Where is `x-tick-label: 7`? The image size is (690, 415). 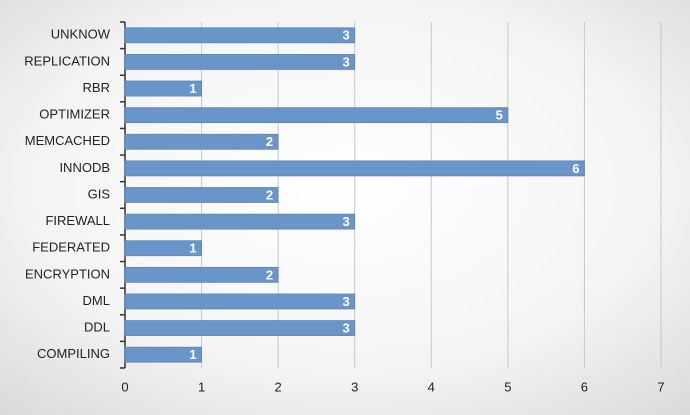 x-tick-label: 7 is located at coordinates (660, 386).